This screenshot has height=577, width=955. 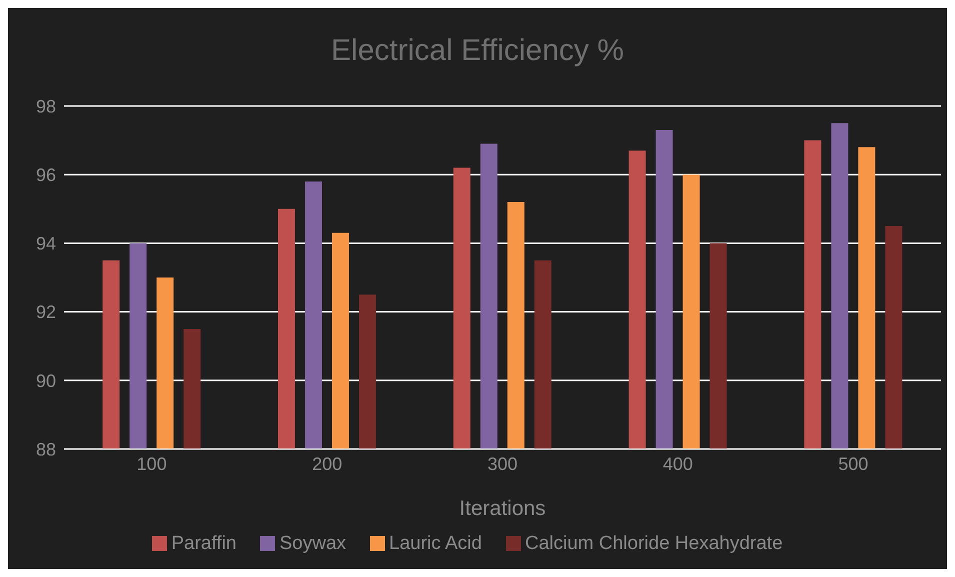 I want to click on legend-label: Soywax, so click(x=312, y=543).